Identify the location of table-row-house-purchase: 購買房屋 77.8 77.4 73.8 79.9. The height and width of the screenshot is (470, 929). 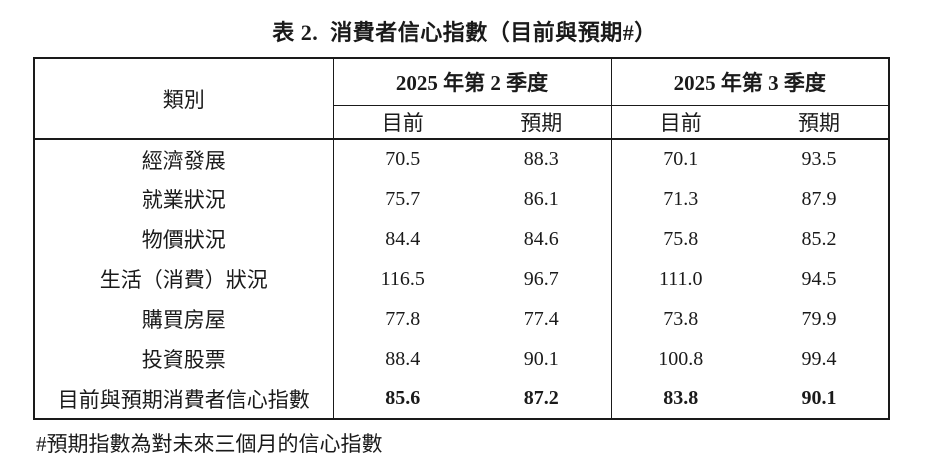
(461, 319).